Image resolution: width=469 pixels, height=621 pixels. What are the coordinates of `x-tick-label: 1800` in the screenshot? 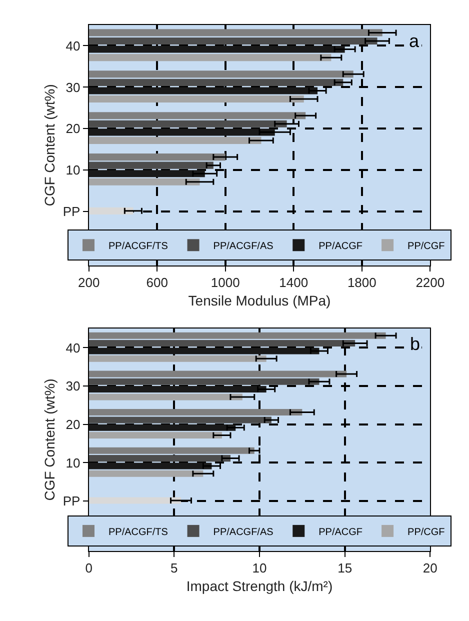 It's located at (361, 282).